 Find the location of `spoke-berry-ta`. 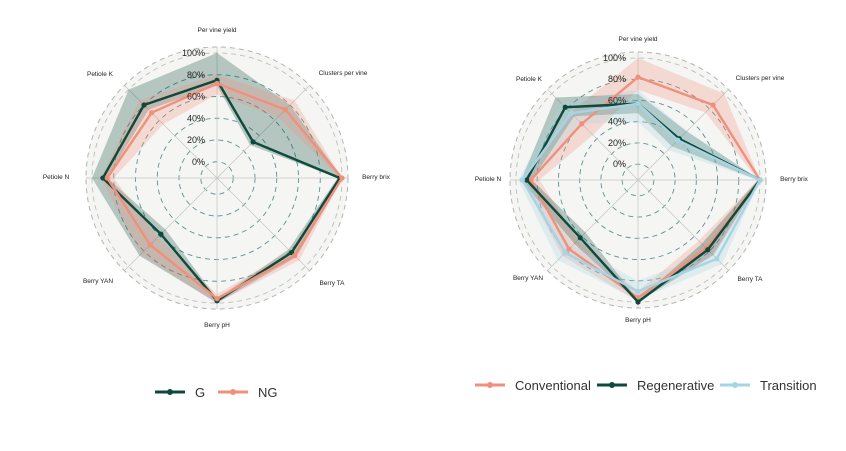

spoke-berry-ta is located at coordinates (683, 225).